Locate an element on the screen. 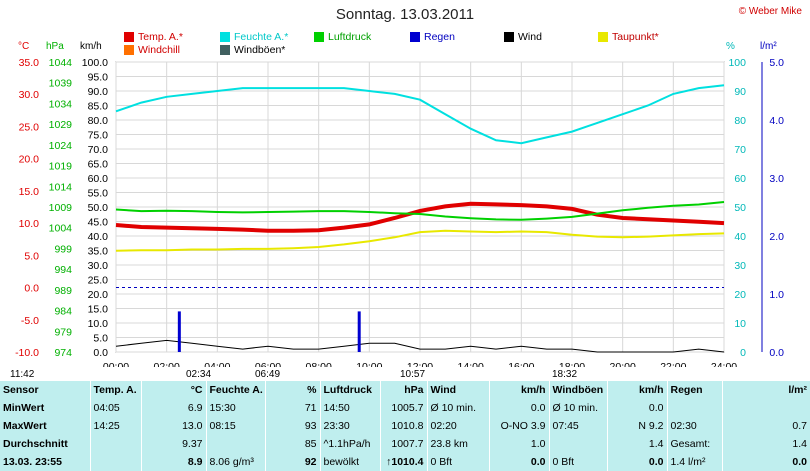  chart-title: Sonntag. 13.03.2011 is located at coordinates (405, 14).